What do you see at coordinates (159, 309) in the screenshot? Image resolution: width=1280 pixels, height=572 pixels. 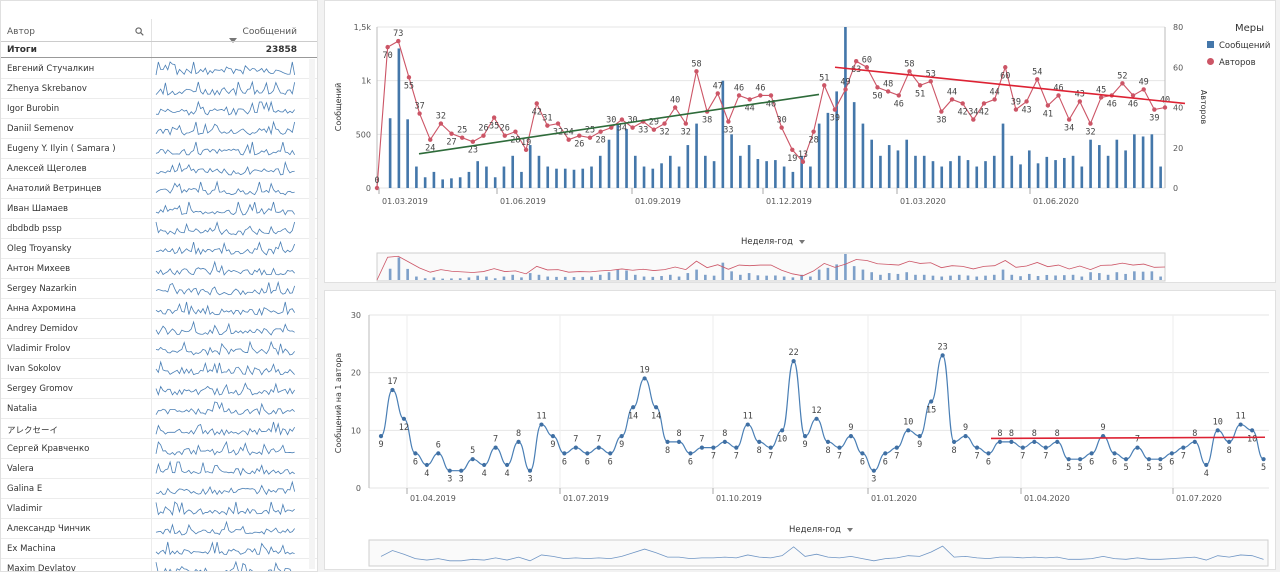 I see `table-row: Анна Ахромина` at bounding box center [159, 309].